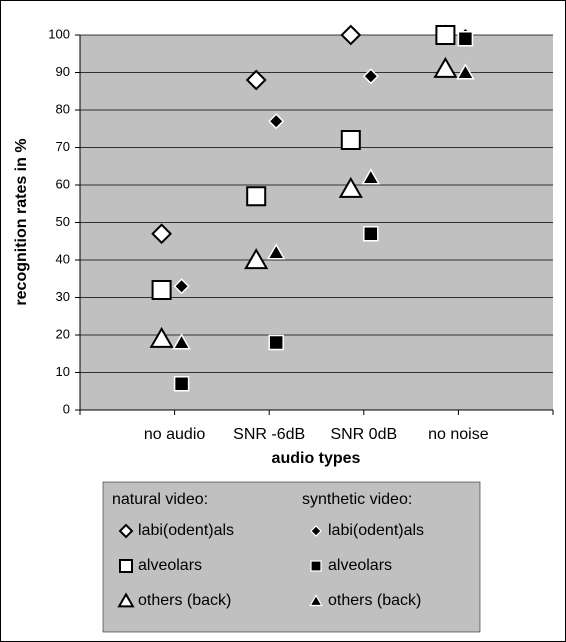  I want to click on y-tick-label: 80, so click(63, 108).